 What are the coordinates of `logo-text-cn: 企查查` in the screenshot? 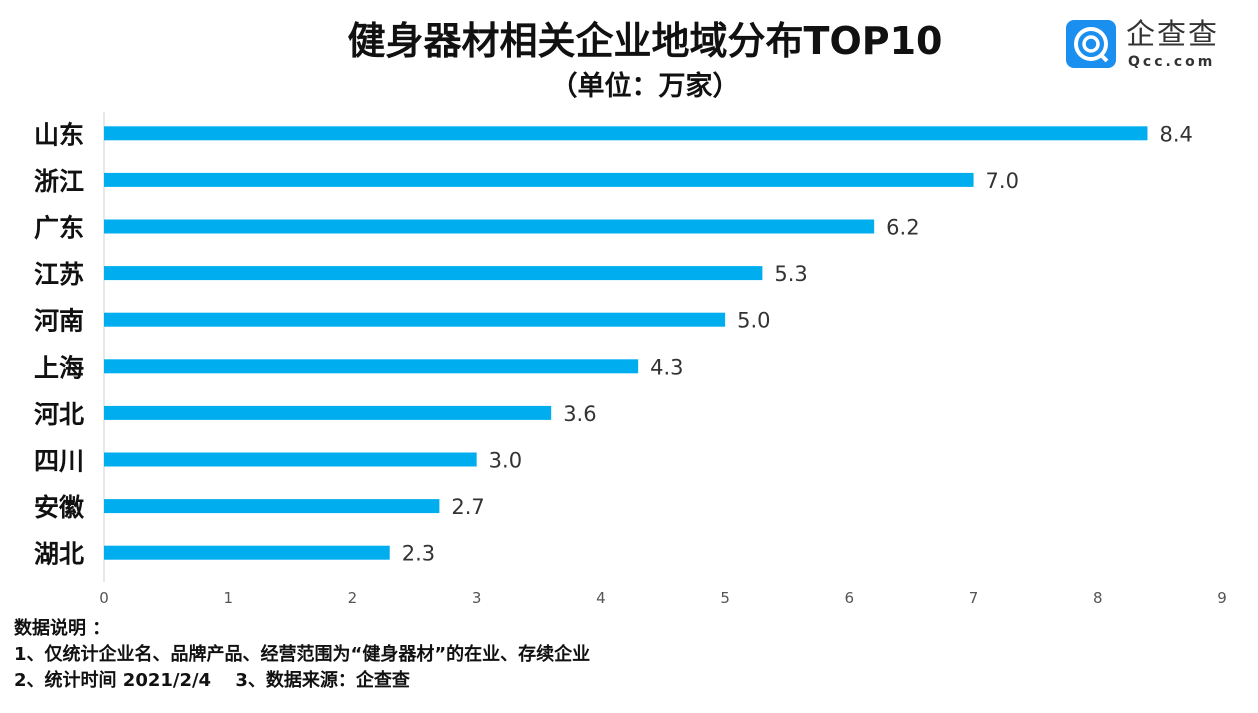 It's located at (1173, 34).